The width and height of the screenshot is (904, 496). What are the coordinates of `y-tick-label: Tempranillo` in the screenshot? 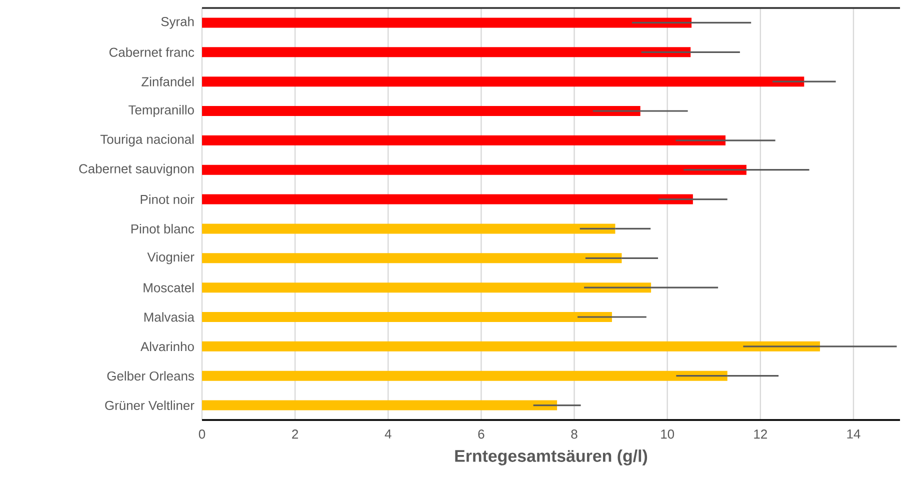 It's located at (161, 111).